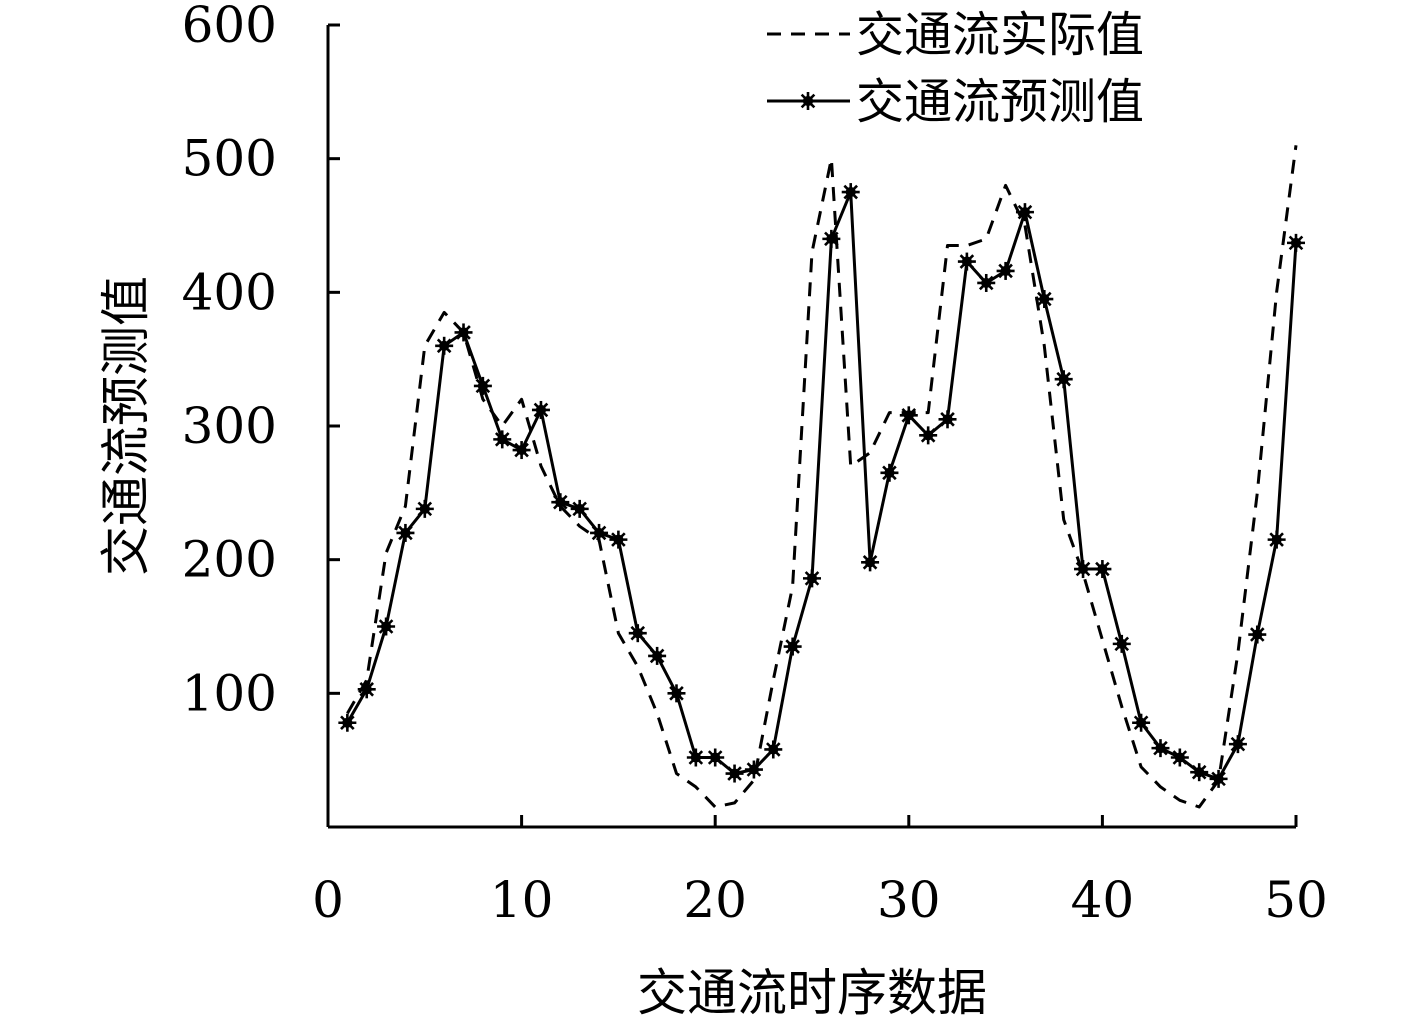  I want to click on y-tick-label: 100, so click(229, 693).